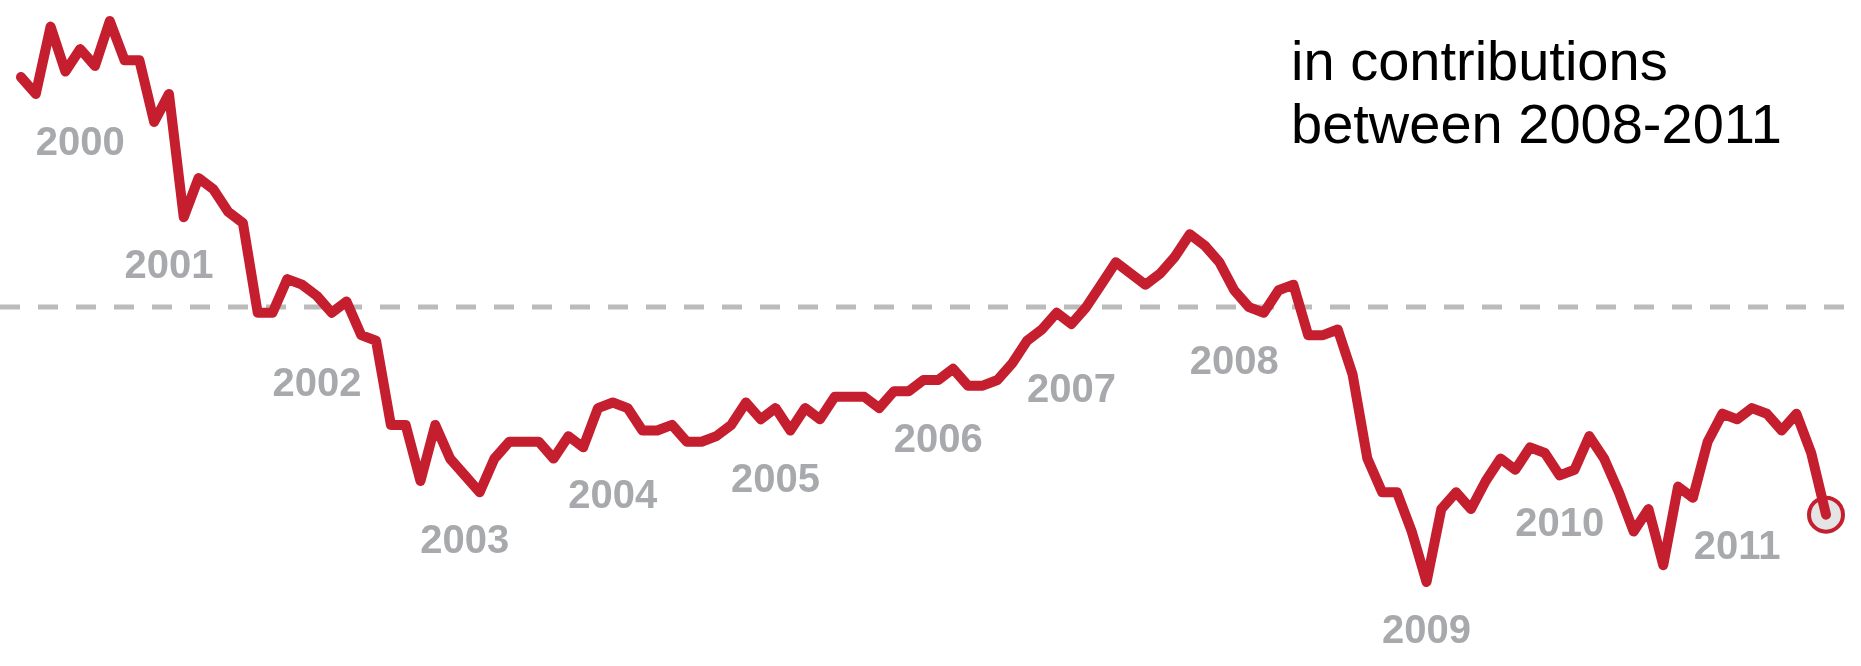  Describe the element at coordinates (169, 264) in the screenshot. I see `x-tick-label: 2001` at that location.